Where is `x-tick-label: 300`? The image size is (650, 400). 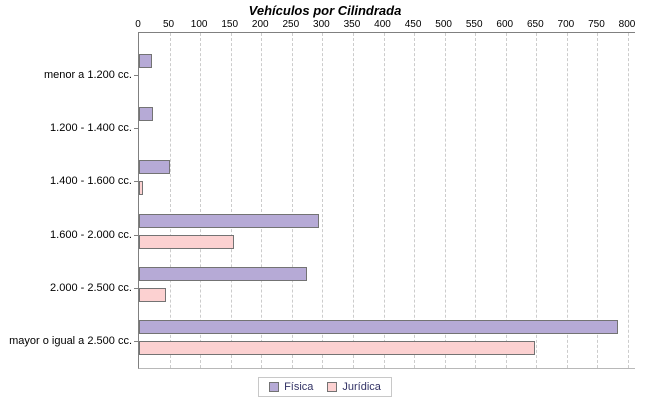
x-tick-label: 300 is located at coordinates (321, 24).